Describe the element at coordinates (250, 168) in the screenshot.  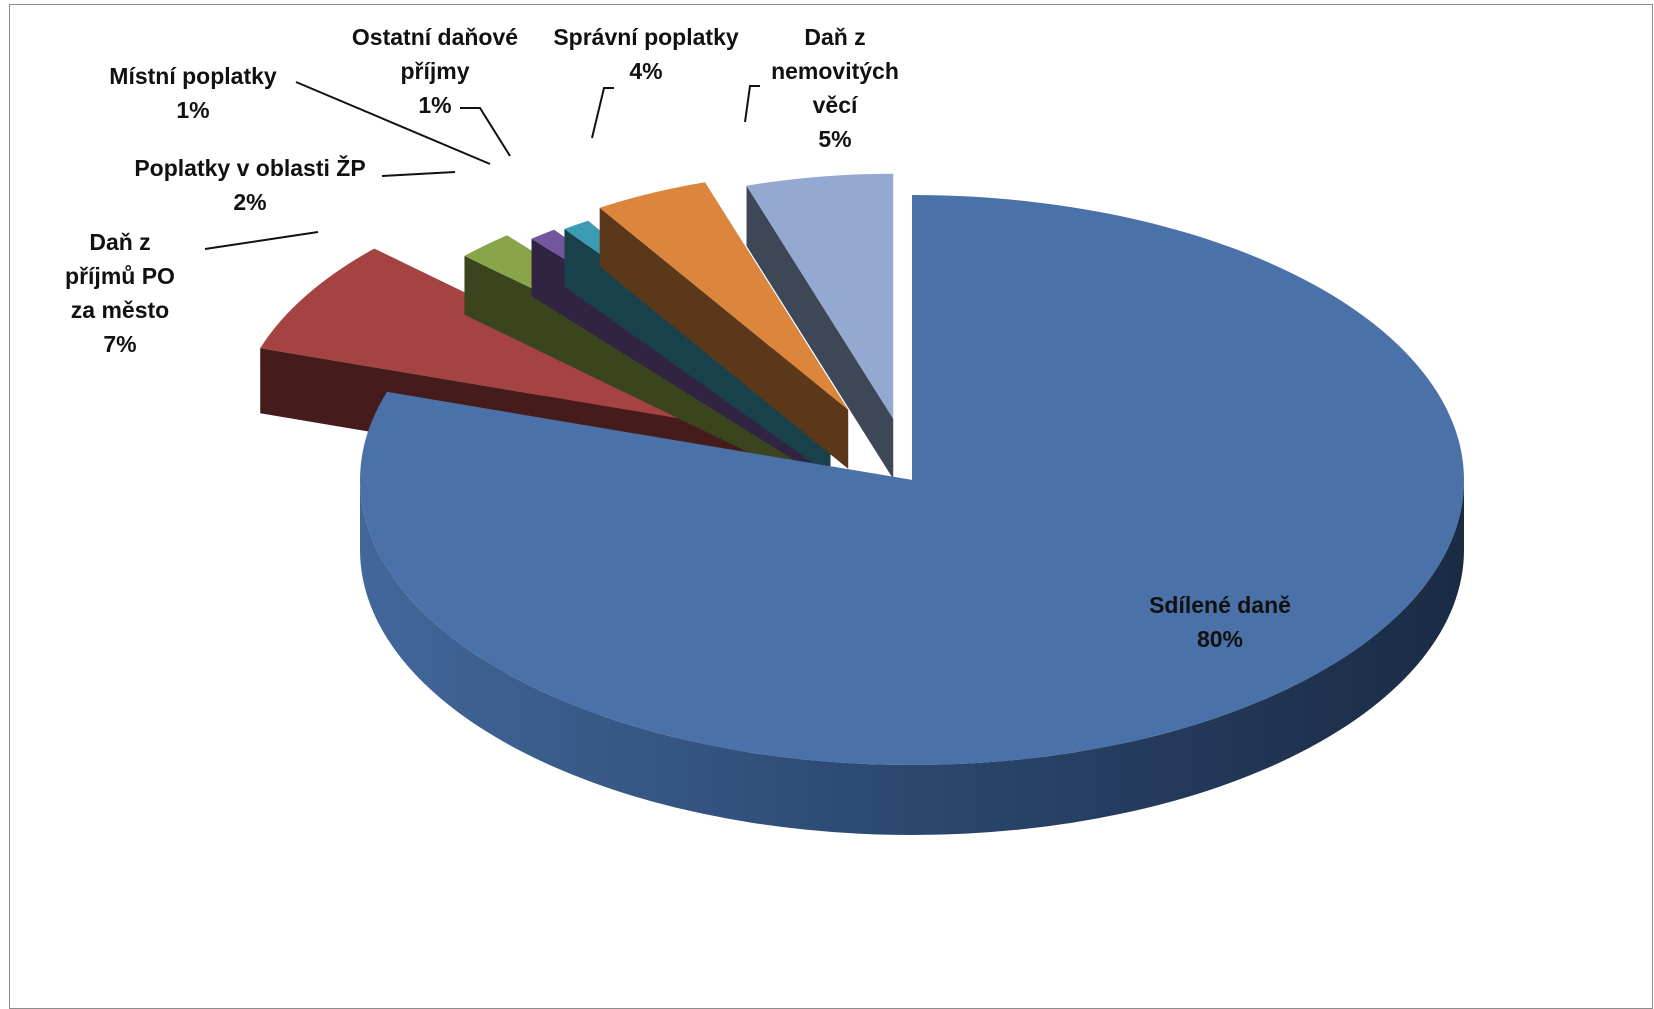
I see `slice-label-text: Poplatky v oblasti ŽP` at that location.